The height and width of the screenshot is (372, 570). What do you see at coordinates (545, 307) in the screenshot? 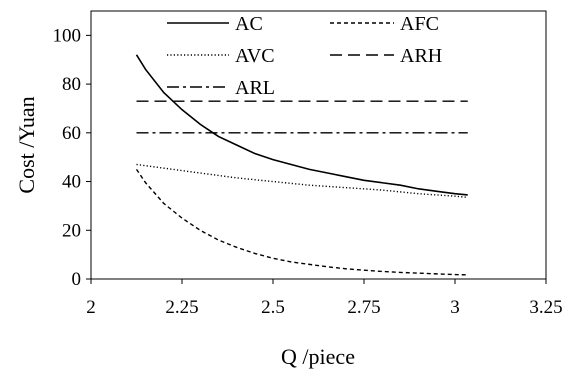
I see `x-tick-label: 3.25` at bounding box center [545, 307].